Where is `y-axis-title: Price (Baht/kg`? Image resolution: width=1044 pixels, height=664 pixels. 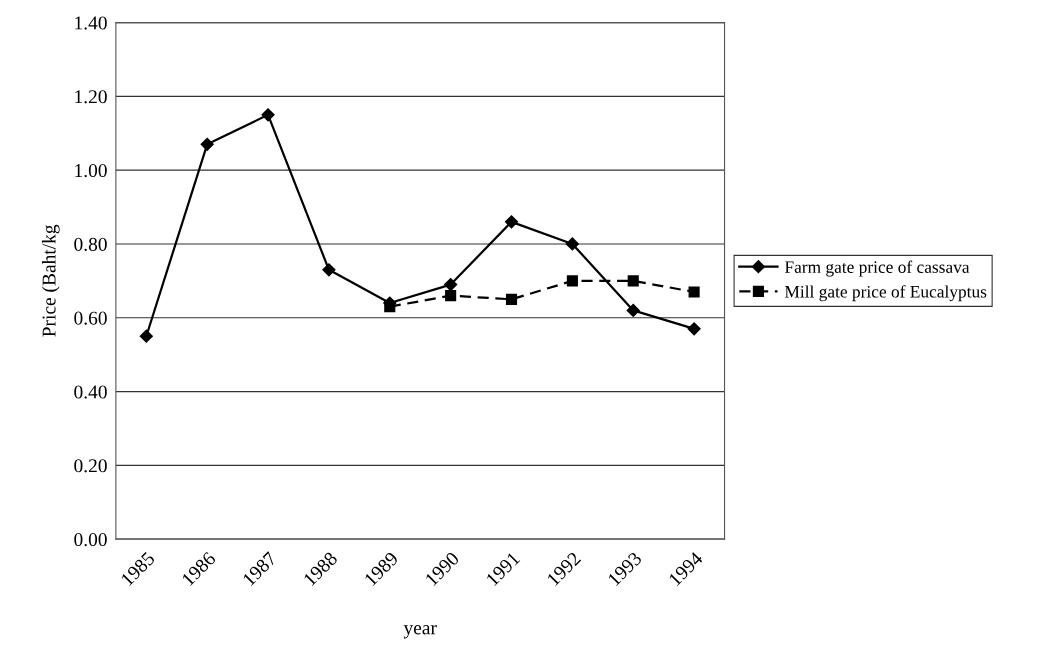
y-axis-title: Price (Baht/kg is located at coordinates (50, 280).